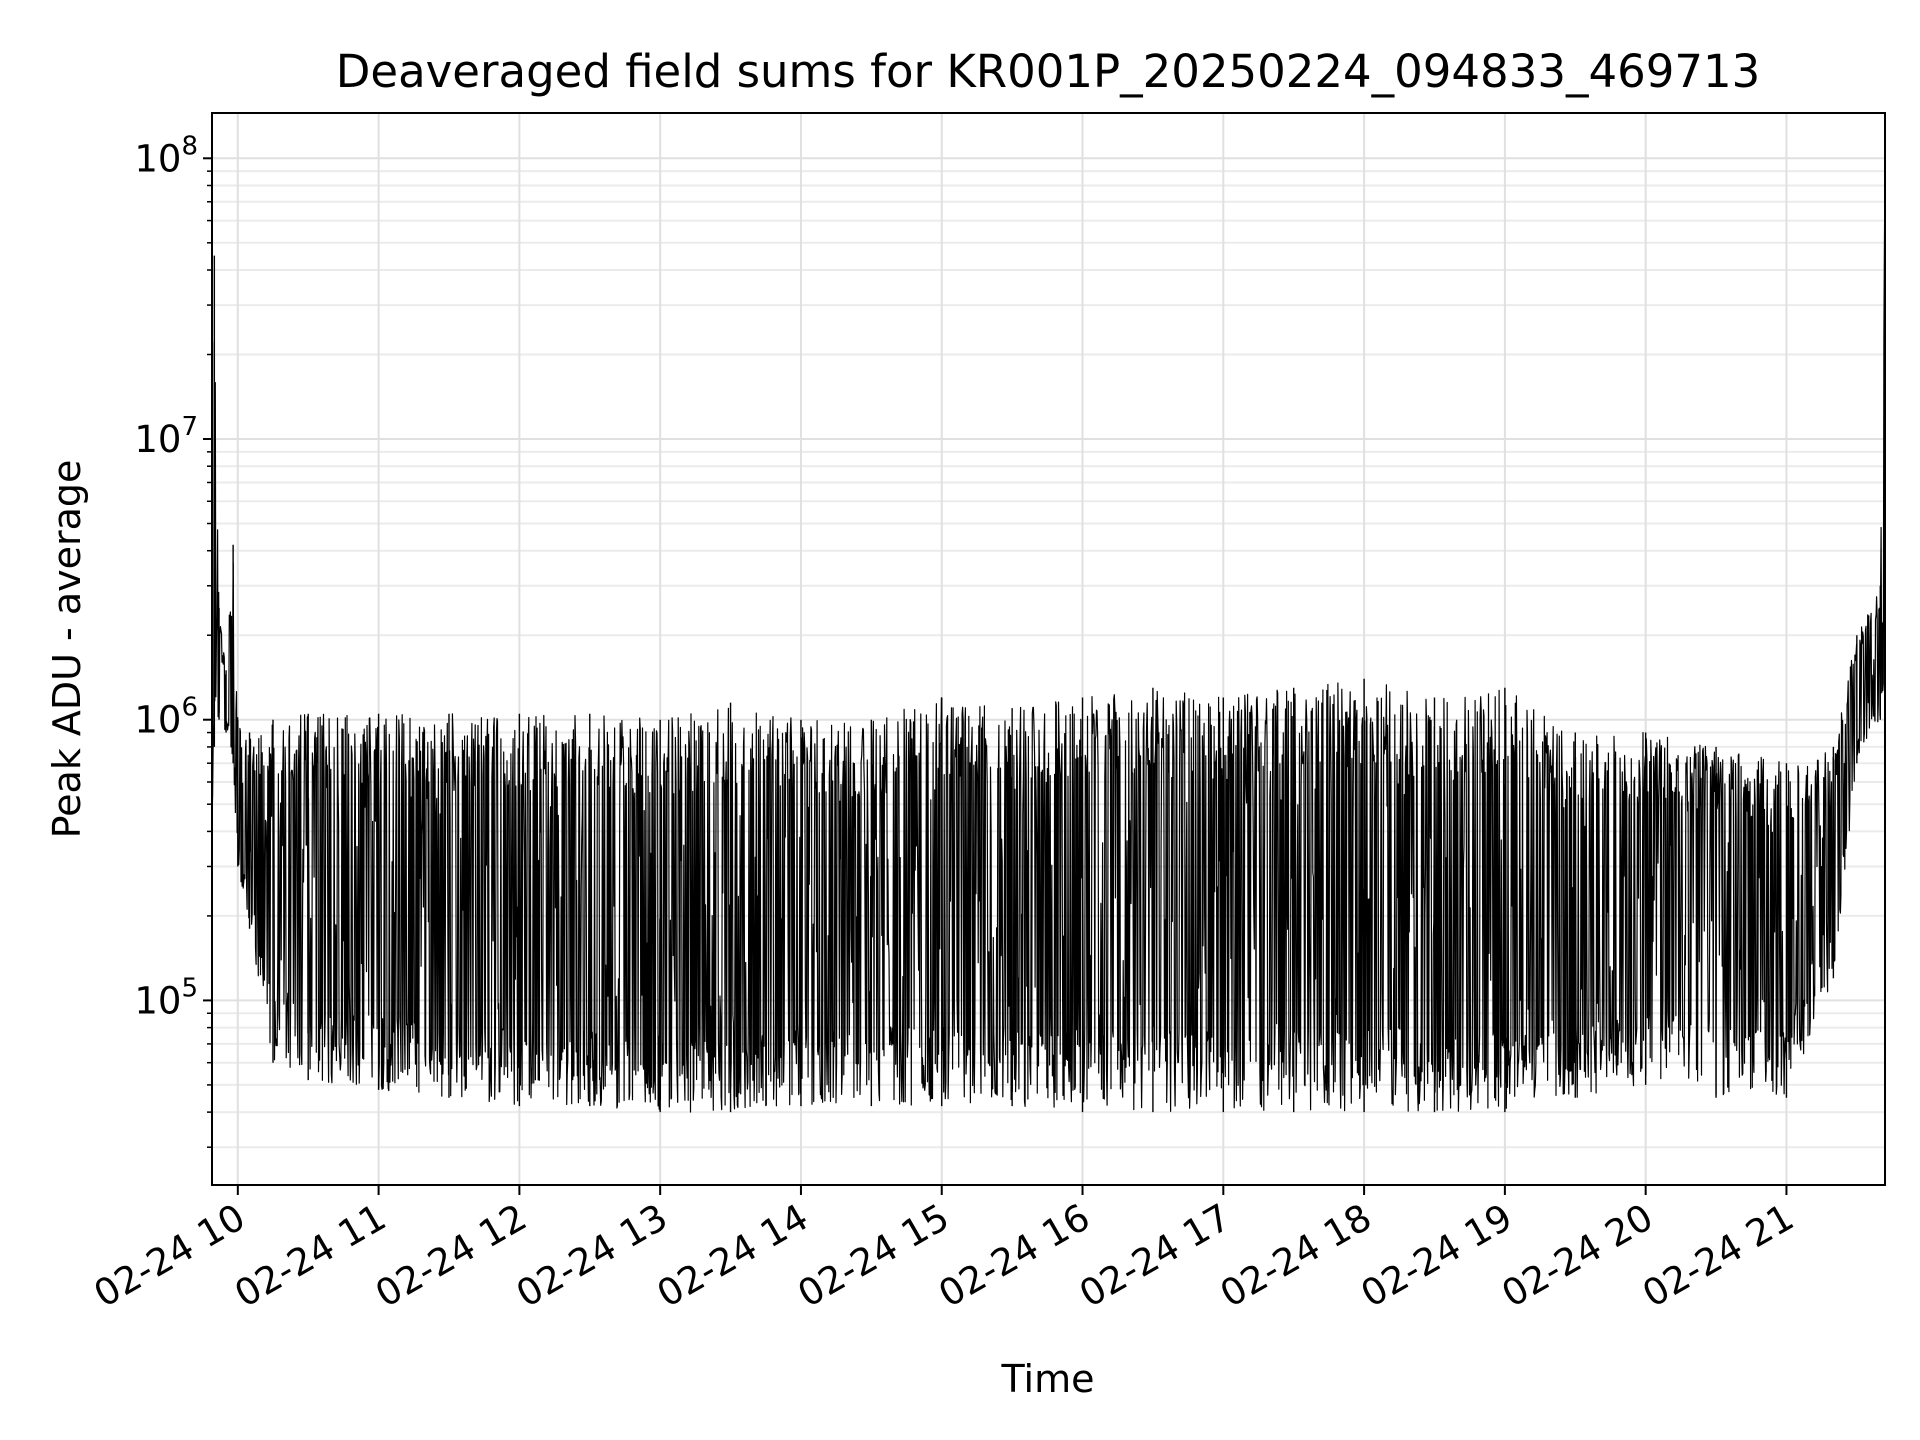  I want to click on x-tick-label: 02-24 19, so click(1437, 1256).